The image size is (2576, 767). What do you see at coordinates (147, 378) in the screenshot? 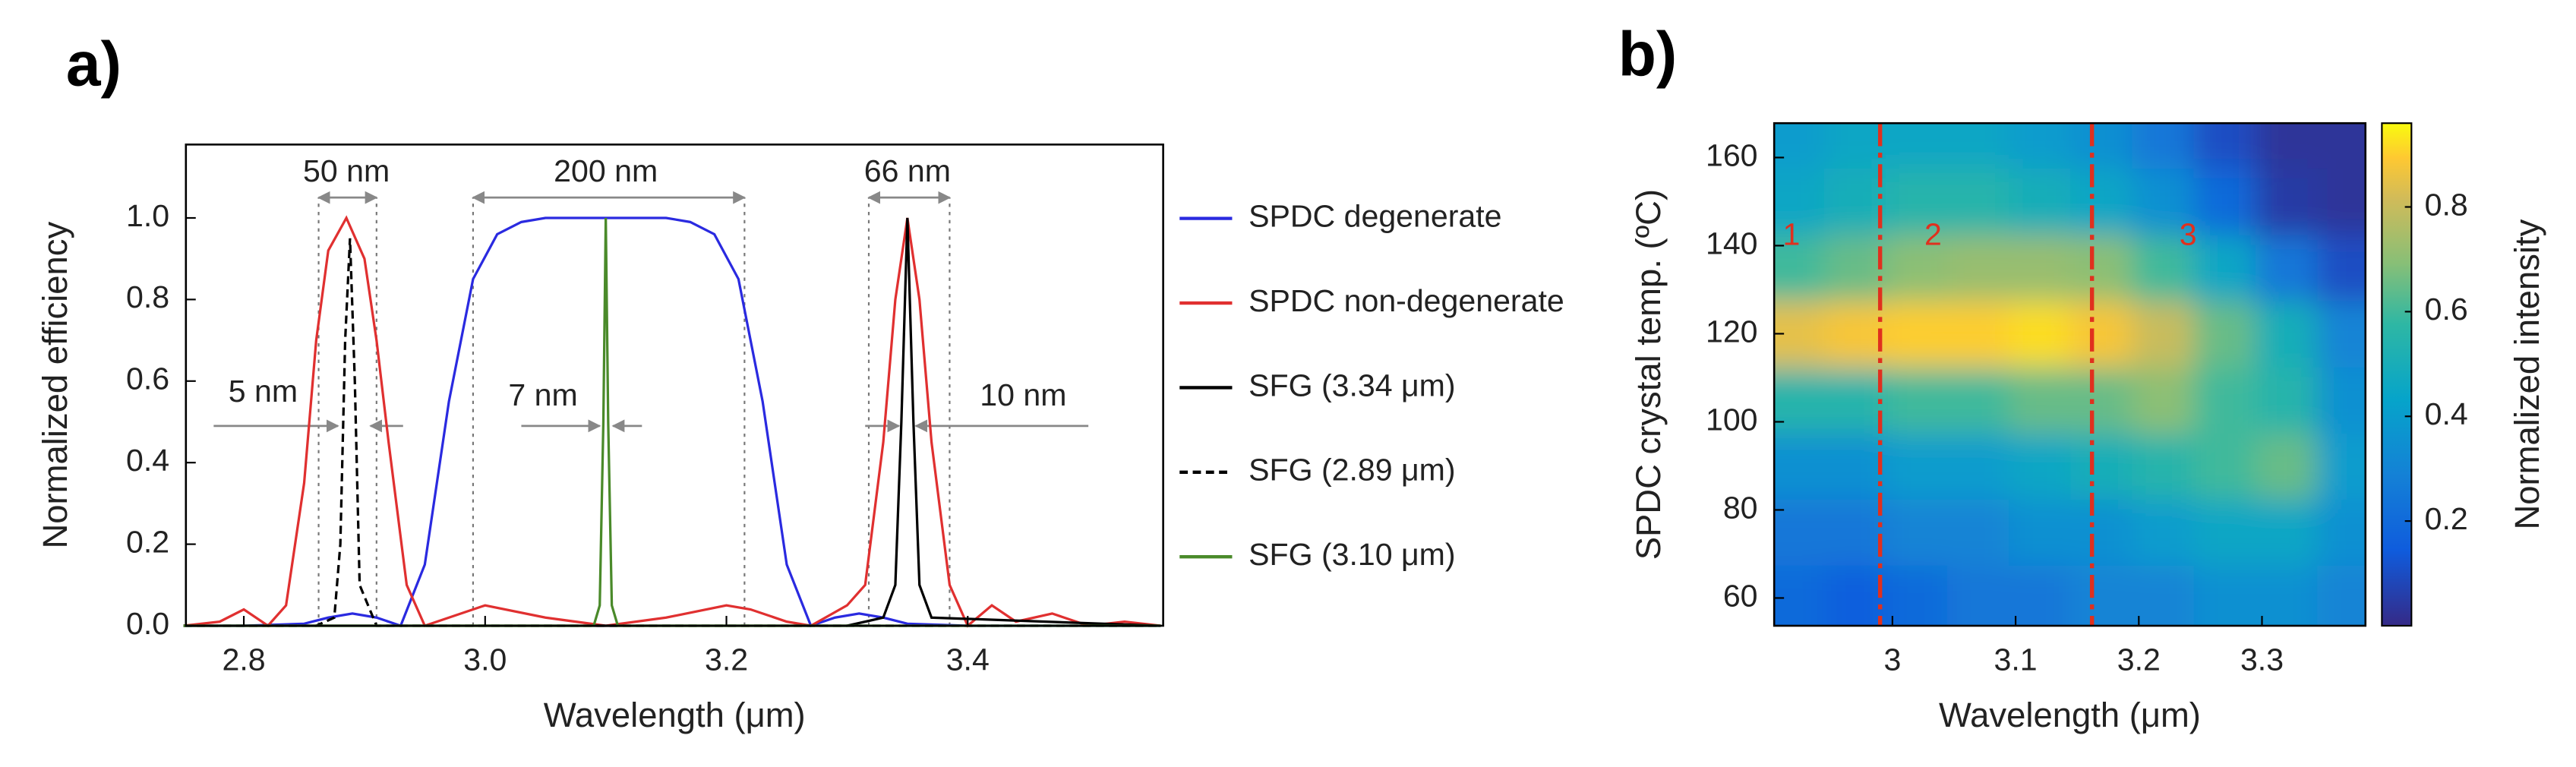
I see `y-tick-label: 0.6` at bounding box center [147, 378].